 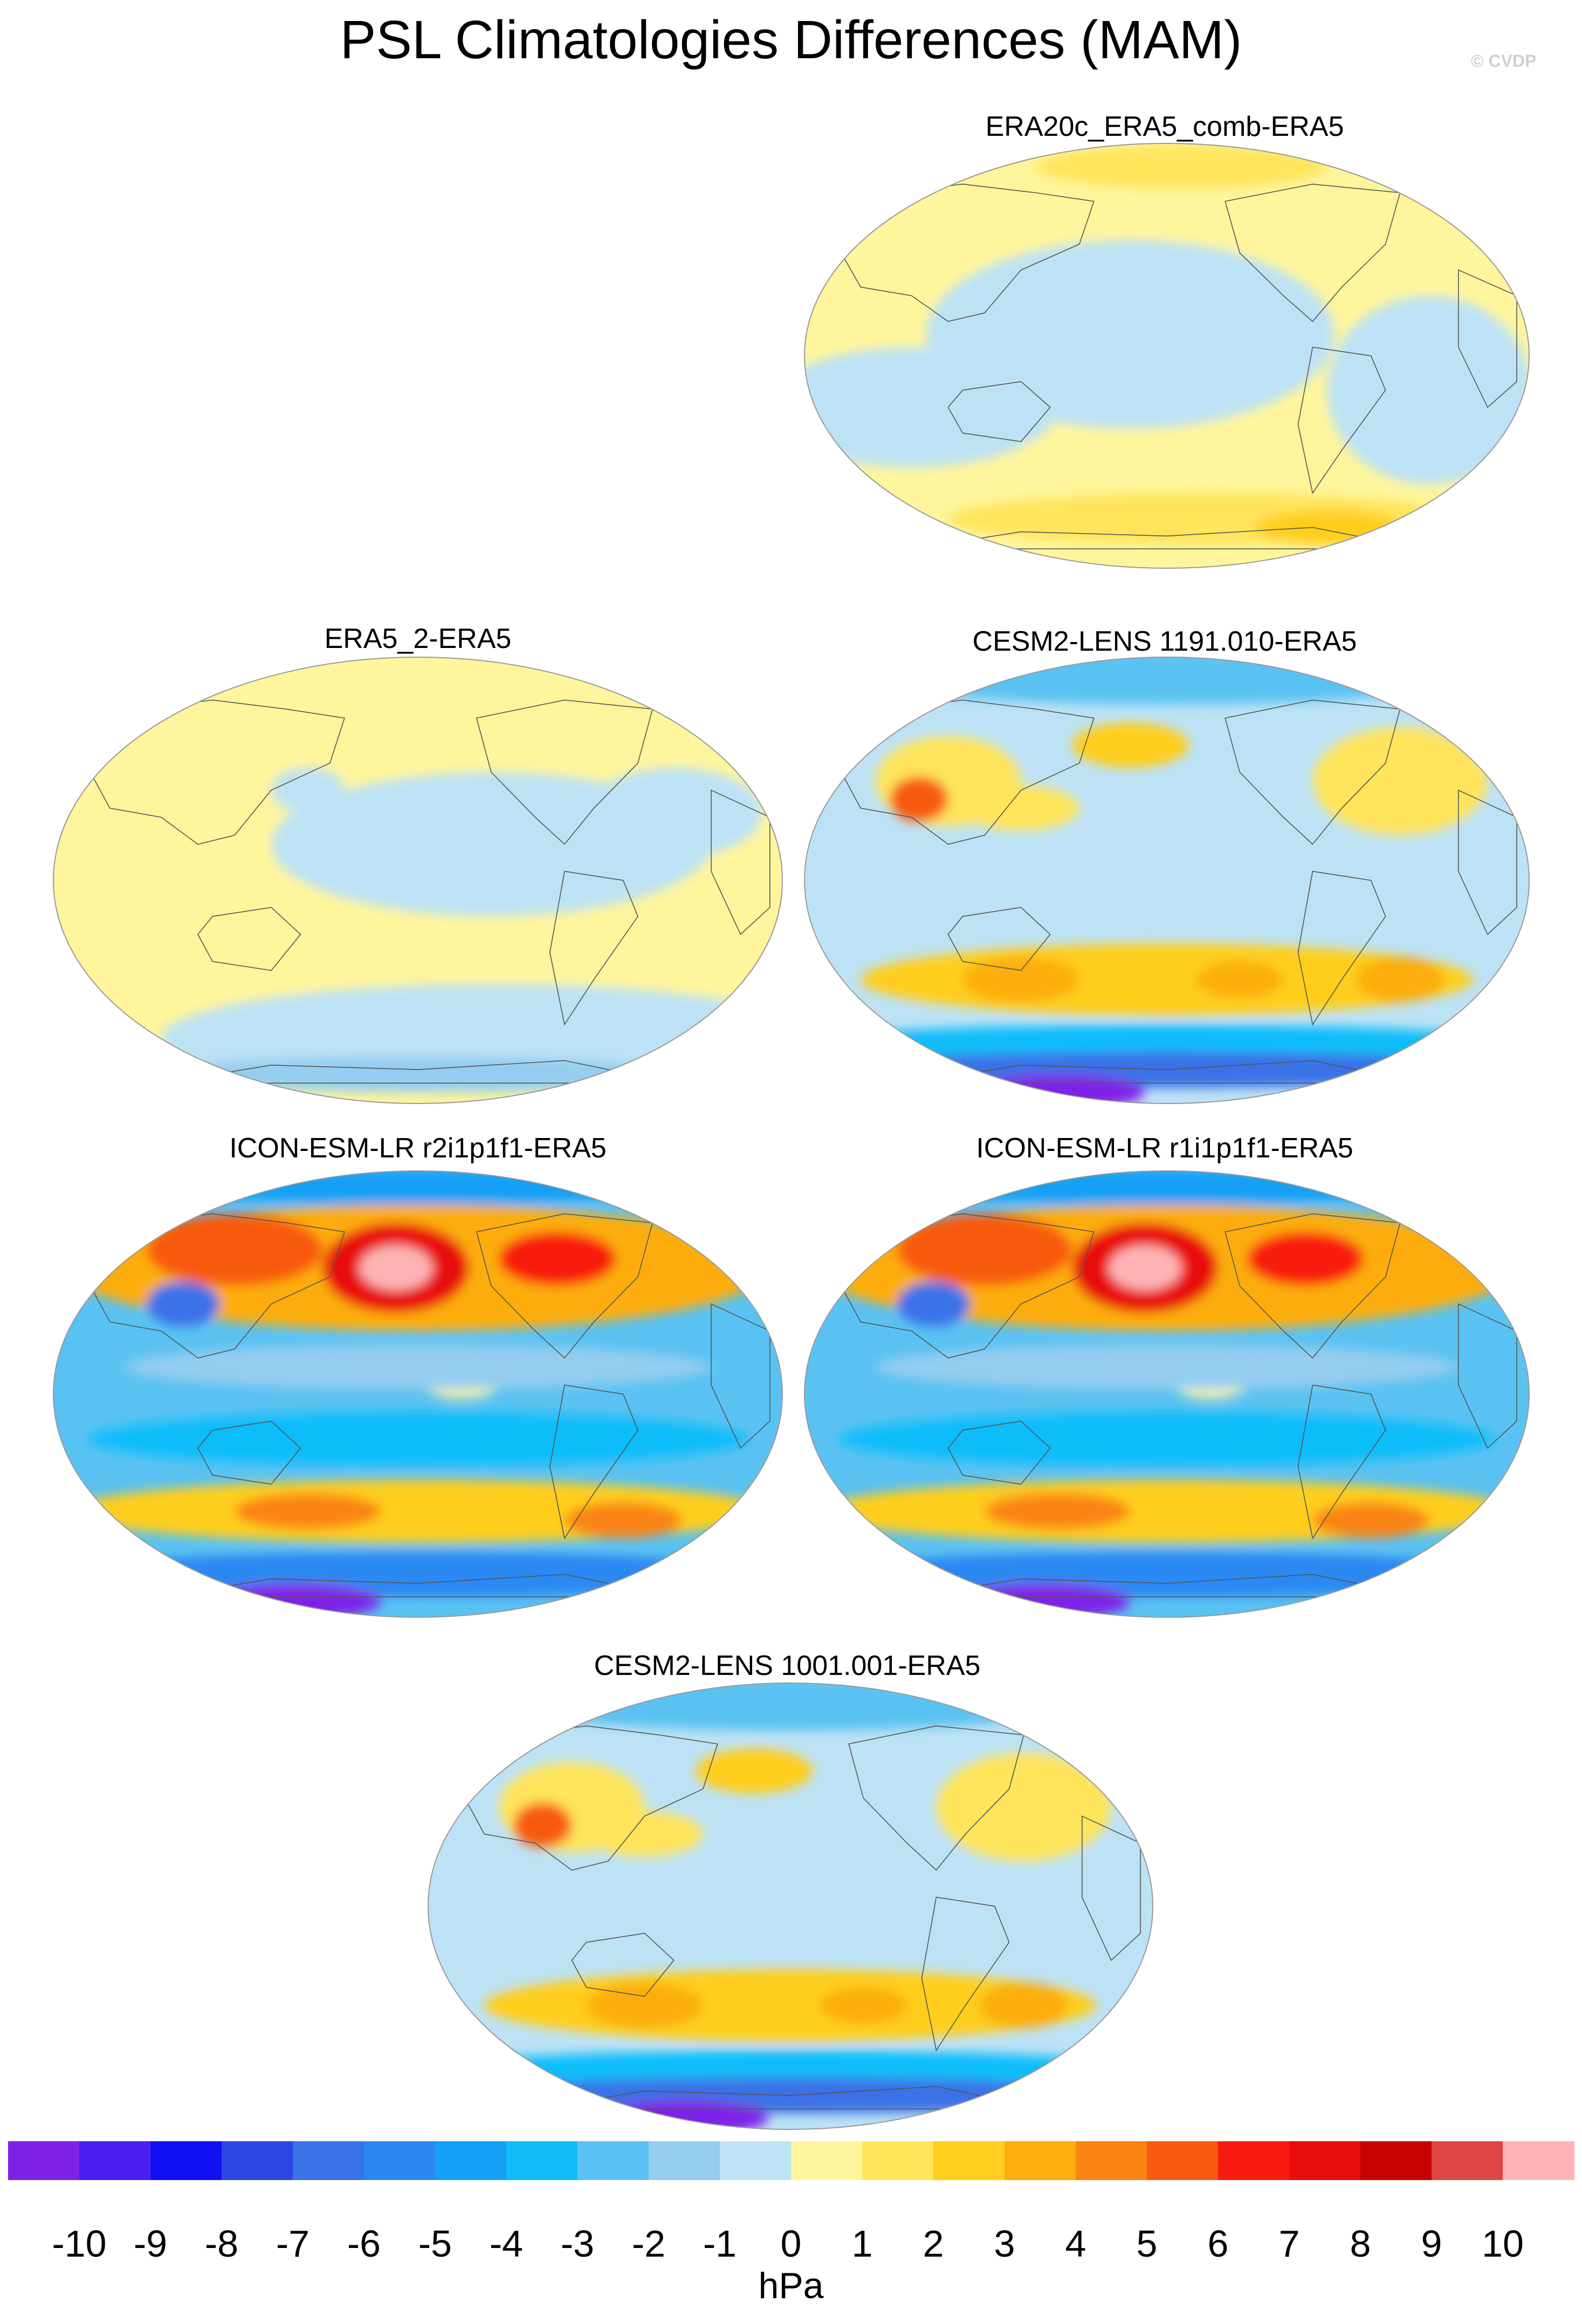 I want to click on colorbar-tick-label: 8, so click(x=1360, y=2244).